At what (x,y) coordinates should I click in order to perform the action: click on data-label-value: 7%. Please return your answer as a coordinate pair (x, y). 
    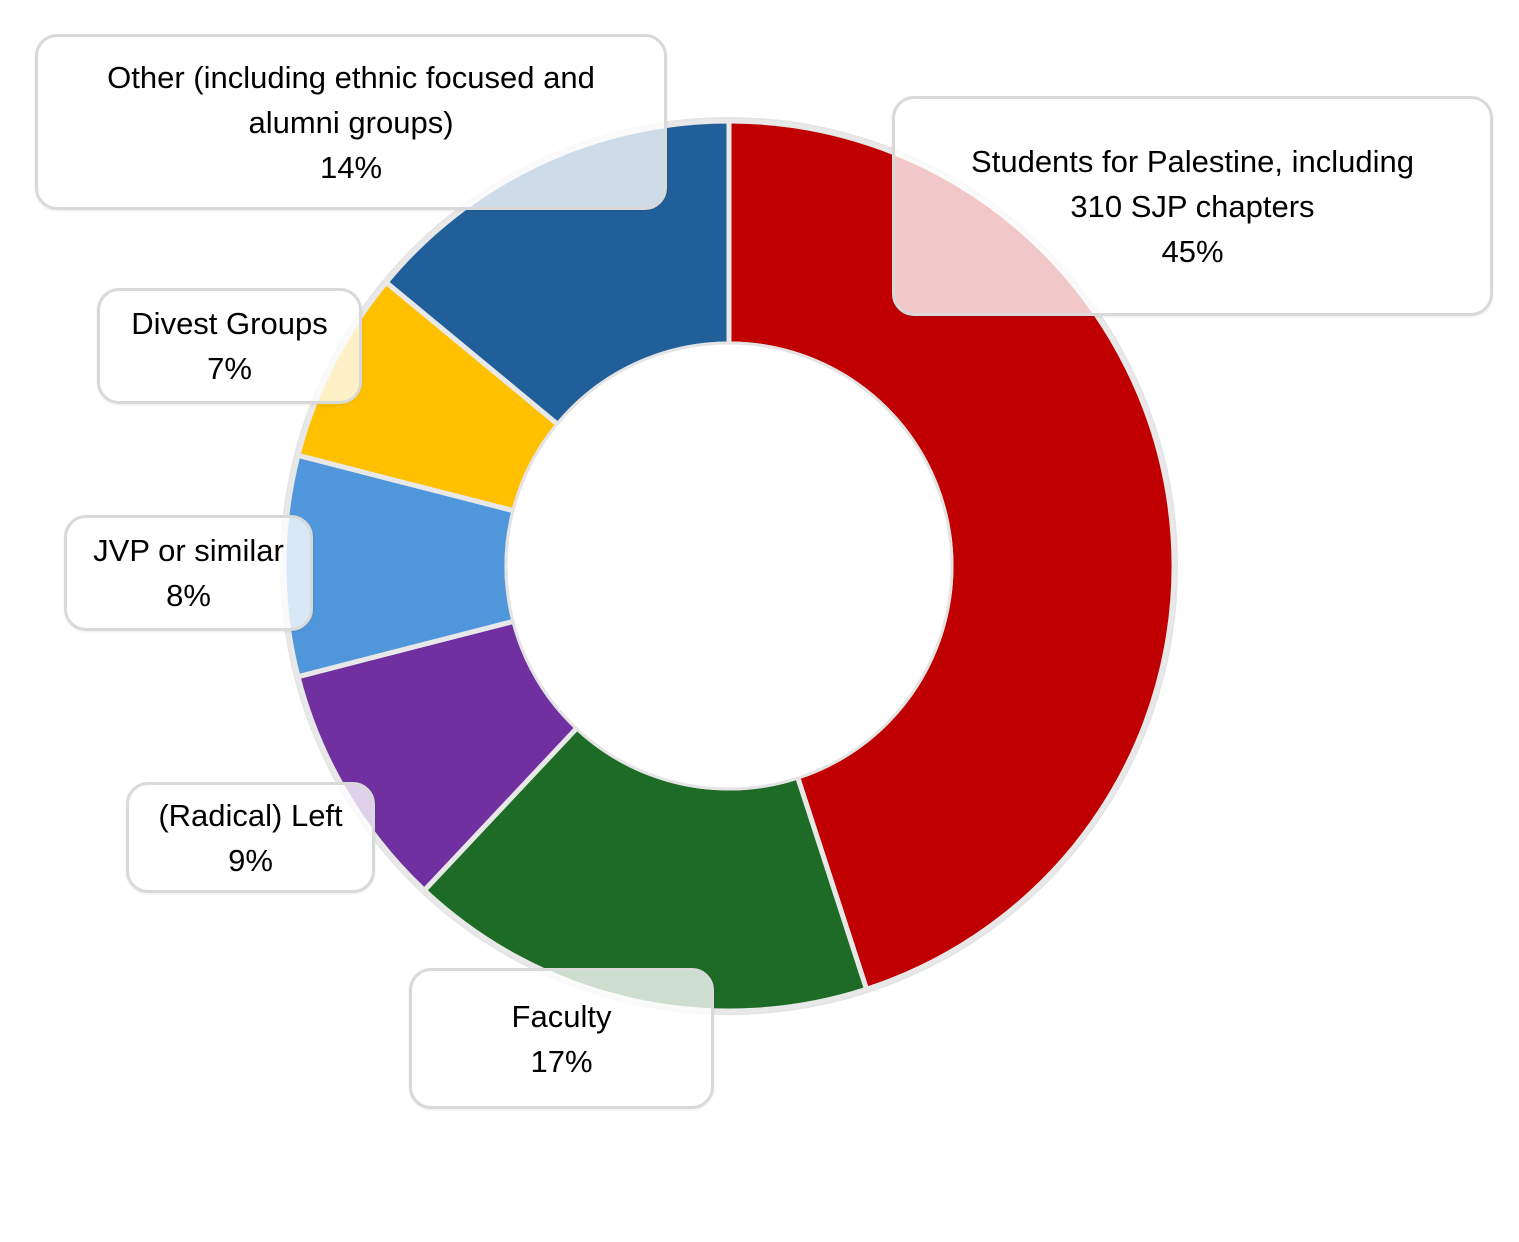
    Looking at the image, I should click on (229, 368).